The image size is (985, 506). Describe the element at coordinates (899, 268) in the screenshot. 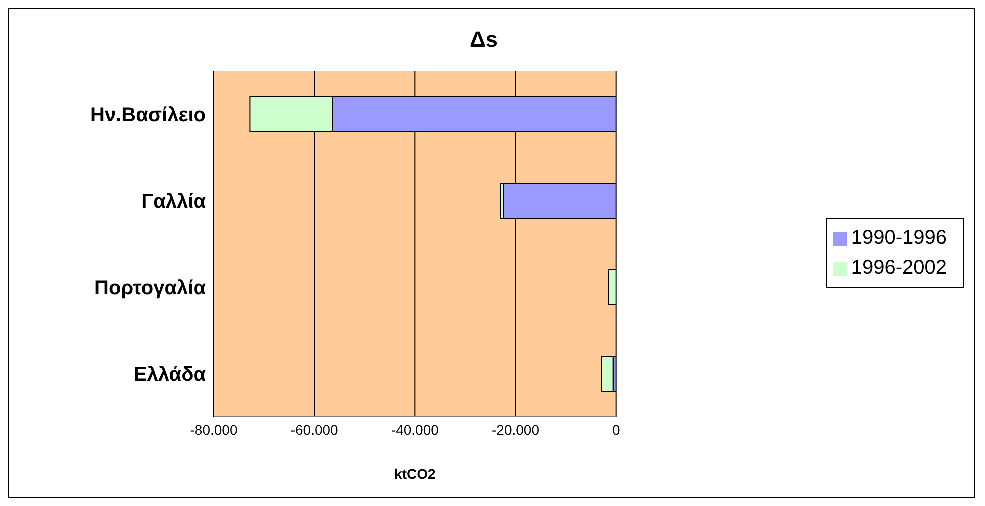

I see `legend-label: 1996-2002` at that location.